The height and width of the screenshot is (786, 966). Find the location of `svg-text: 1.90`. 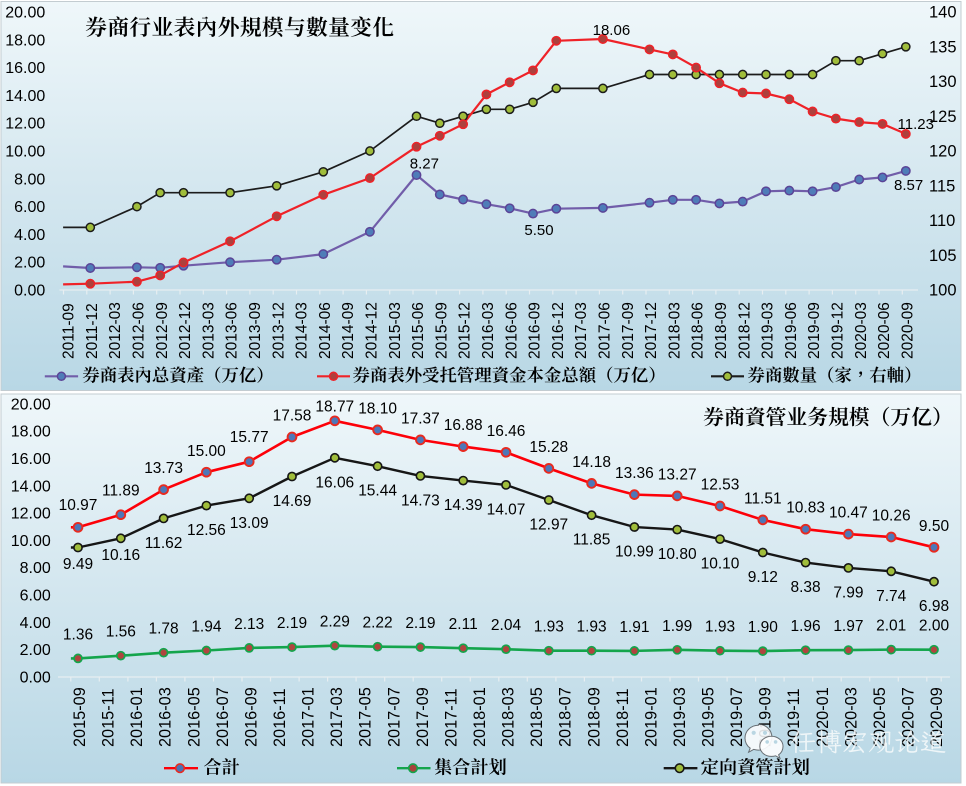

svg-text: 1.90 is located at coordinates (763, 627).